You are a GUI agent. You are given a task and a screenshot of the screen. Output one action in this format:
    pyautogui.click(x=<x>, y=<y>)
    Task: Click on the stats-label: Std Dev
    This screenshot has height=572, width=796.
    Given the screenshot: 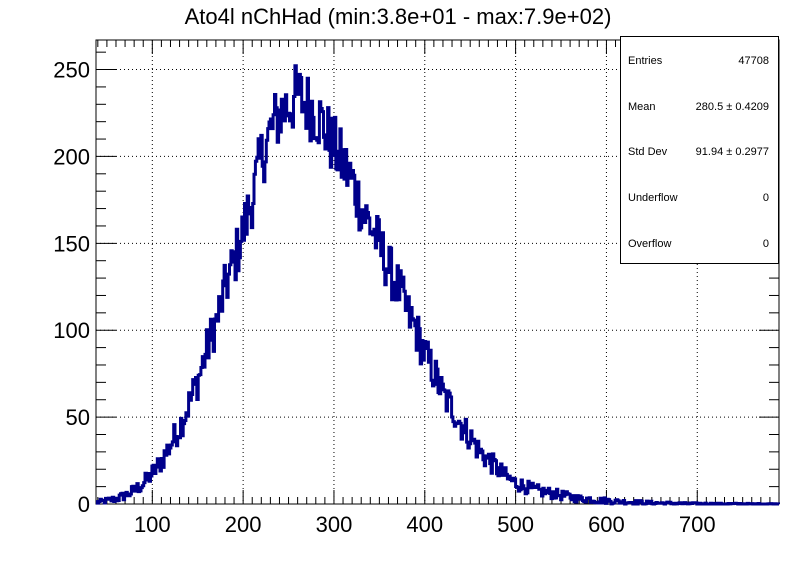 What is the action you would take?
    pyautogui.click(x=648, y=152)
    